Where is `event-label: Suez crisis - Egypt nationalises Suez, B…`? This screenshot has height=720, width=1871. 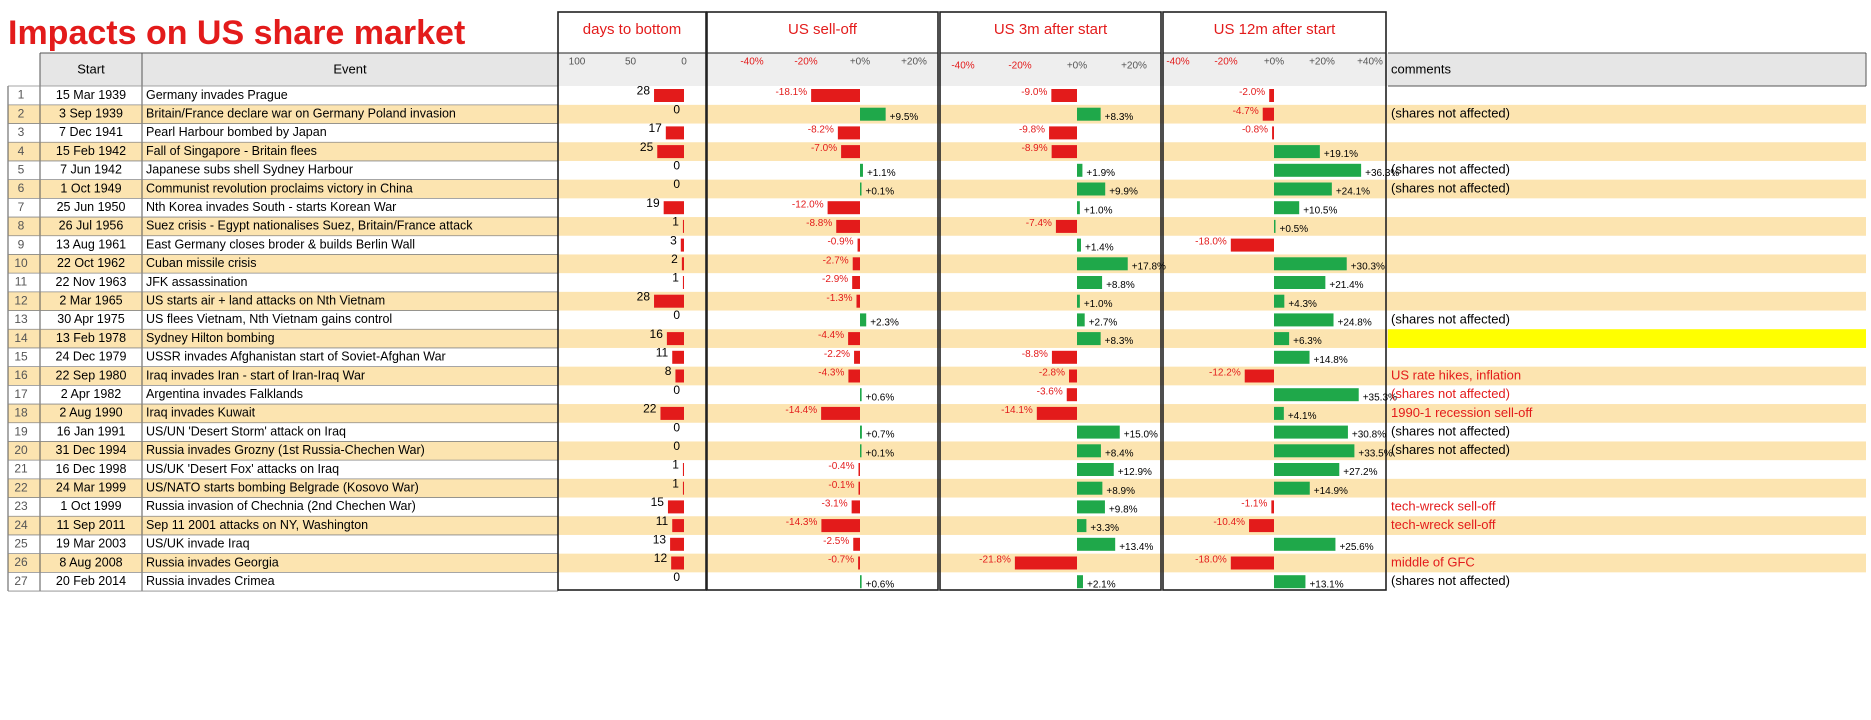
event-label: Suez crisis - Egypt nationalises Suez, B… is located at coordinates (309, 226).